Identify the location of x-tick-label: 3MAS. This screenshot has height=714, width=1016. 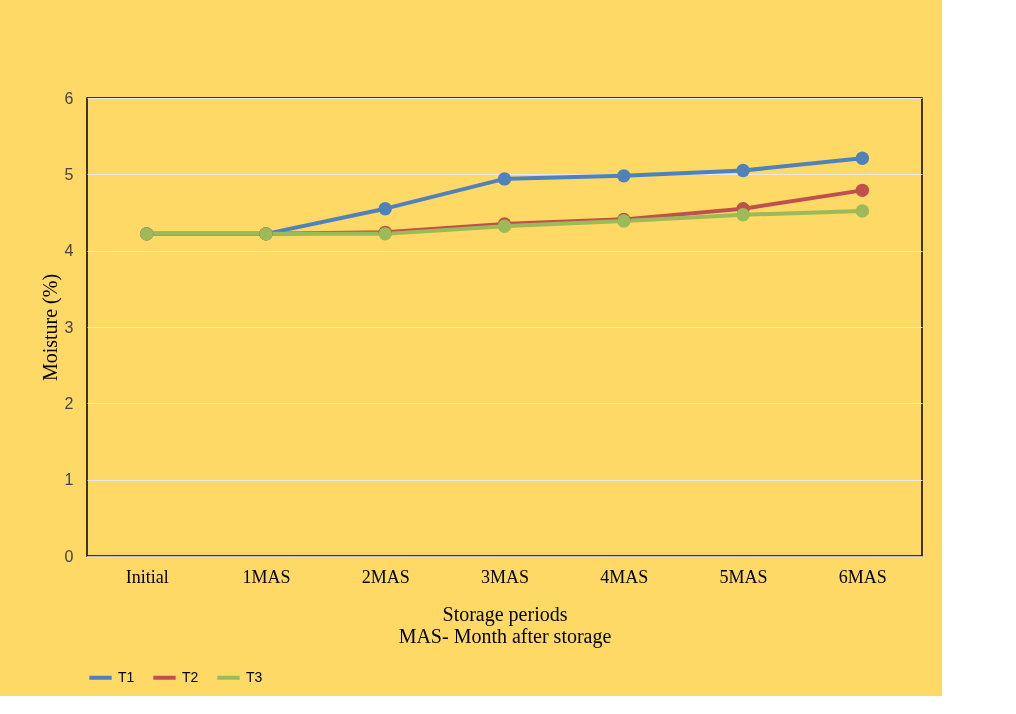
(505, 576).